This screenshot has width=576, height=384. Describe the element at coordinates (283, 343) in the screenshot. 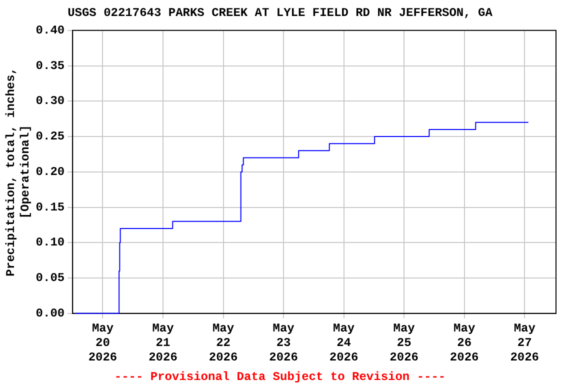

I see `x-tick-label: May 23 2026` at that location.